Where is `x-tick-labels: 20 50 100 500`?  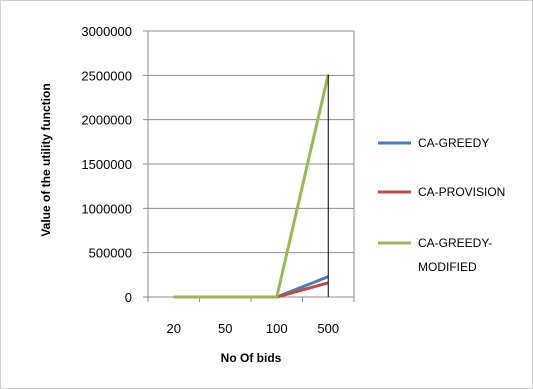 x-tick-labels: 20 50 100 500 is located at coordinates (253, 328).